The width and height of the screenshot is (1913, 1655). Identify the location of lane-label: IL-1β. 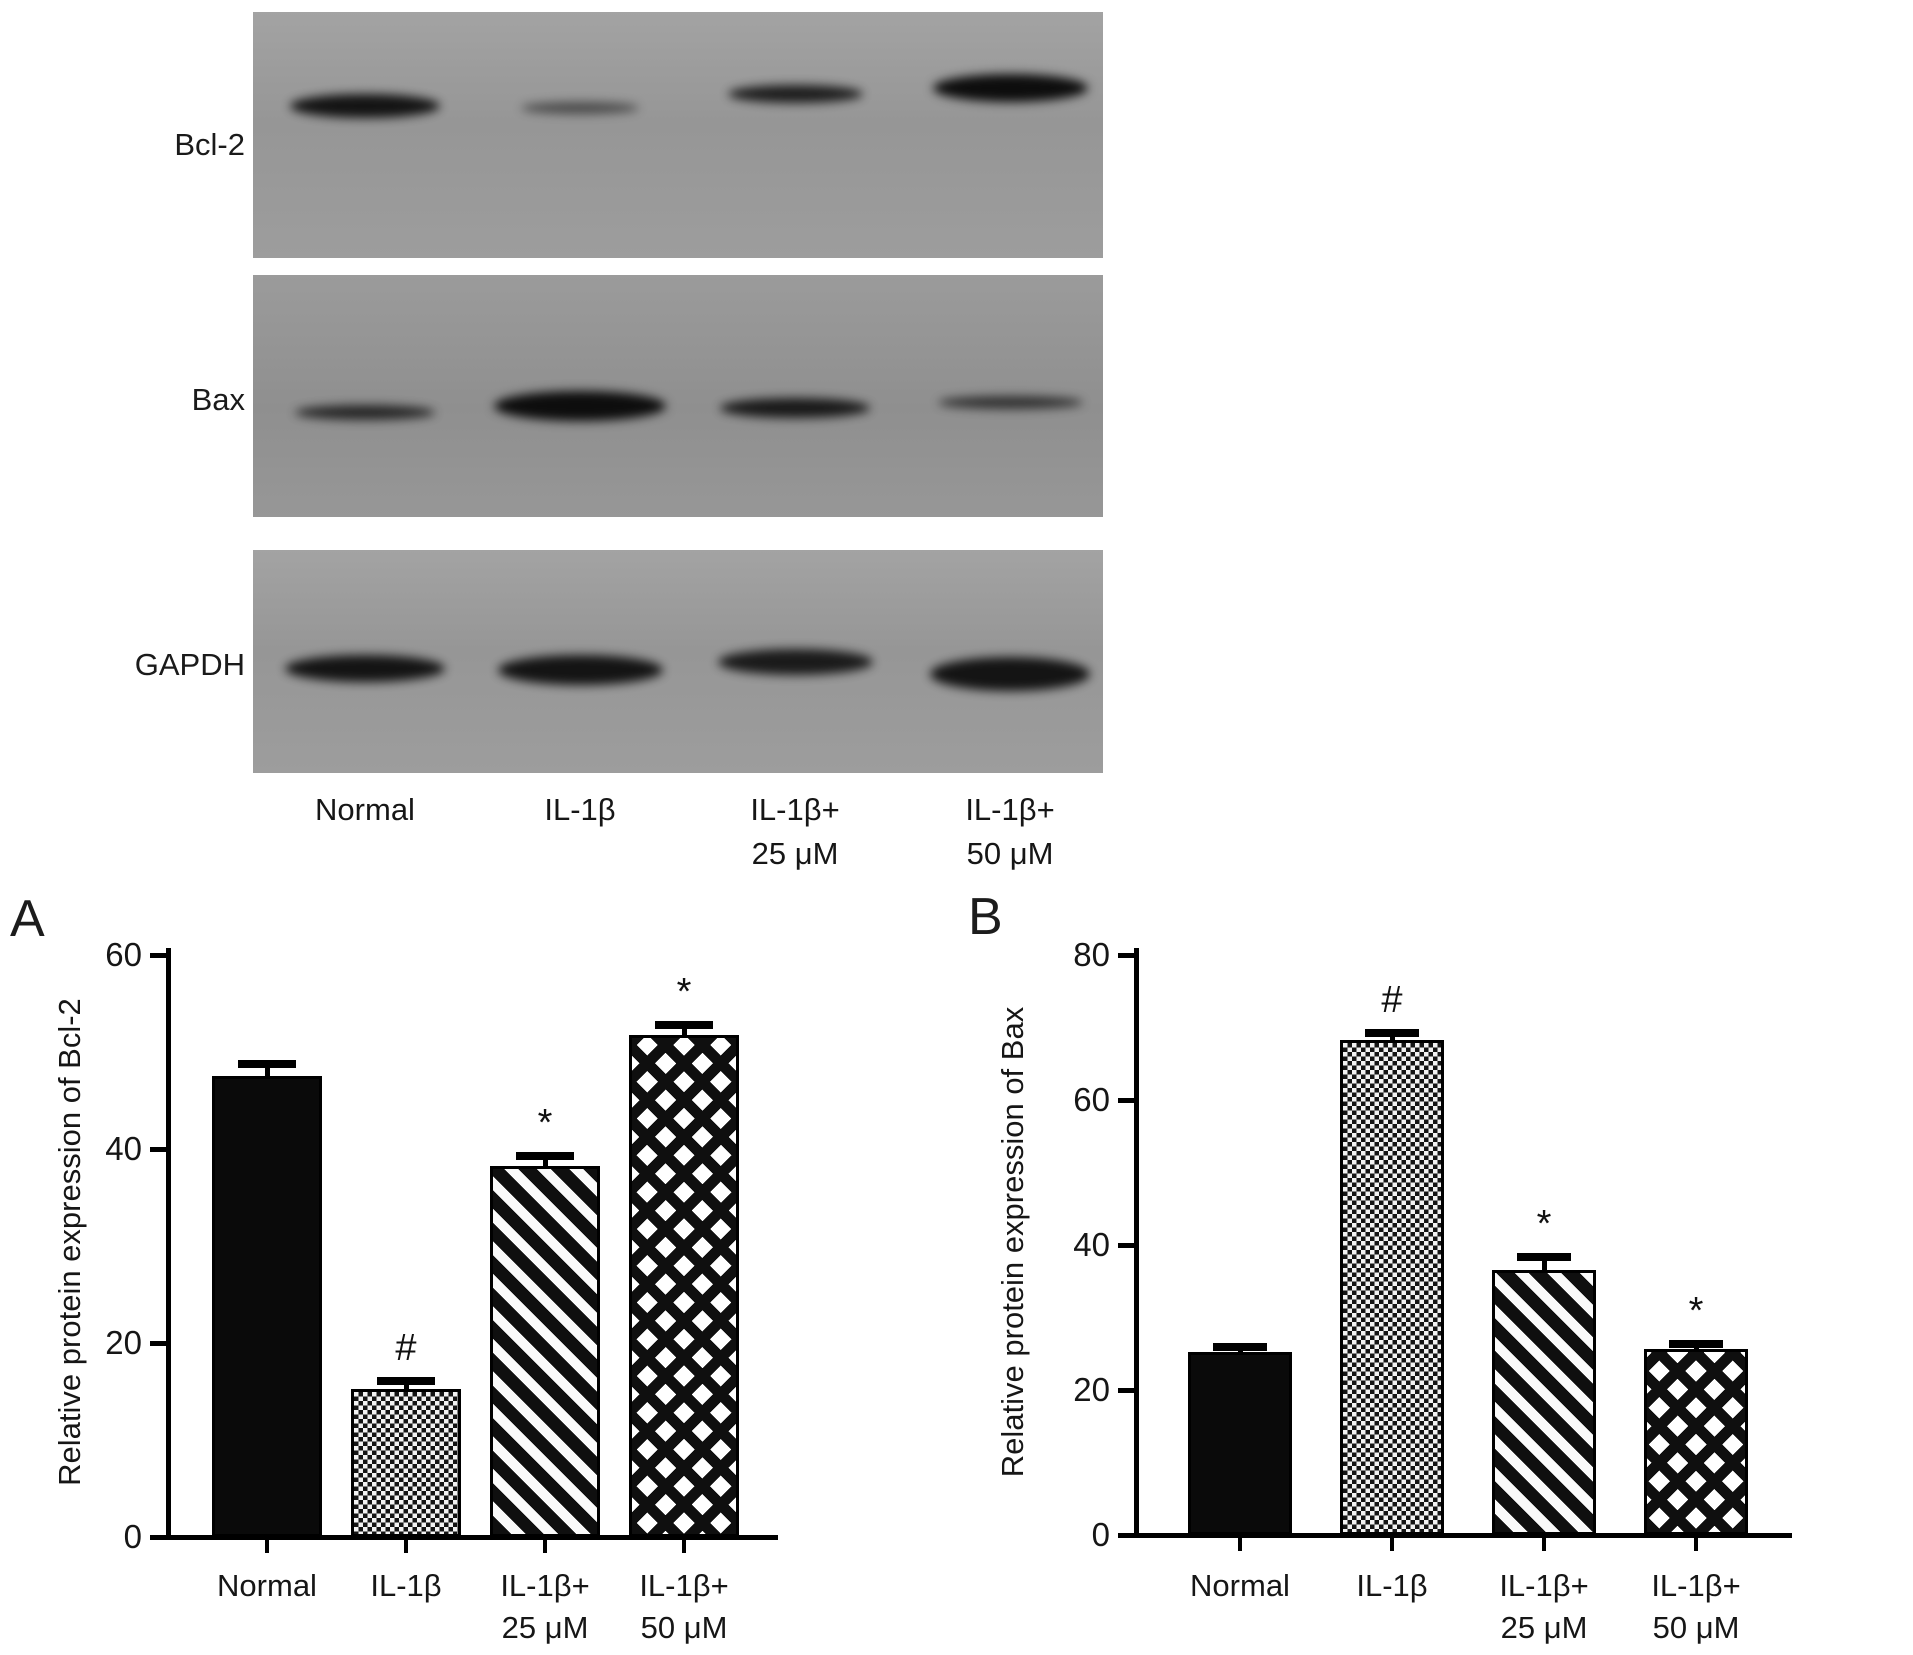
(580, 809).